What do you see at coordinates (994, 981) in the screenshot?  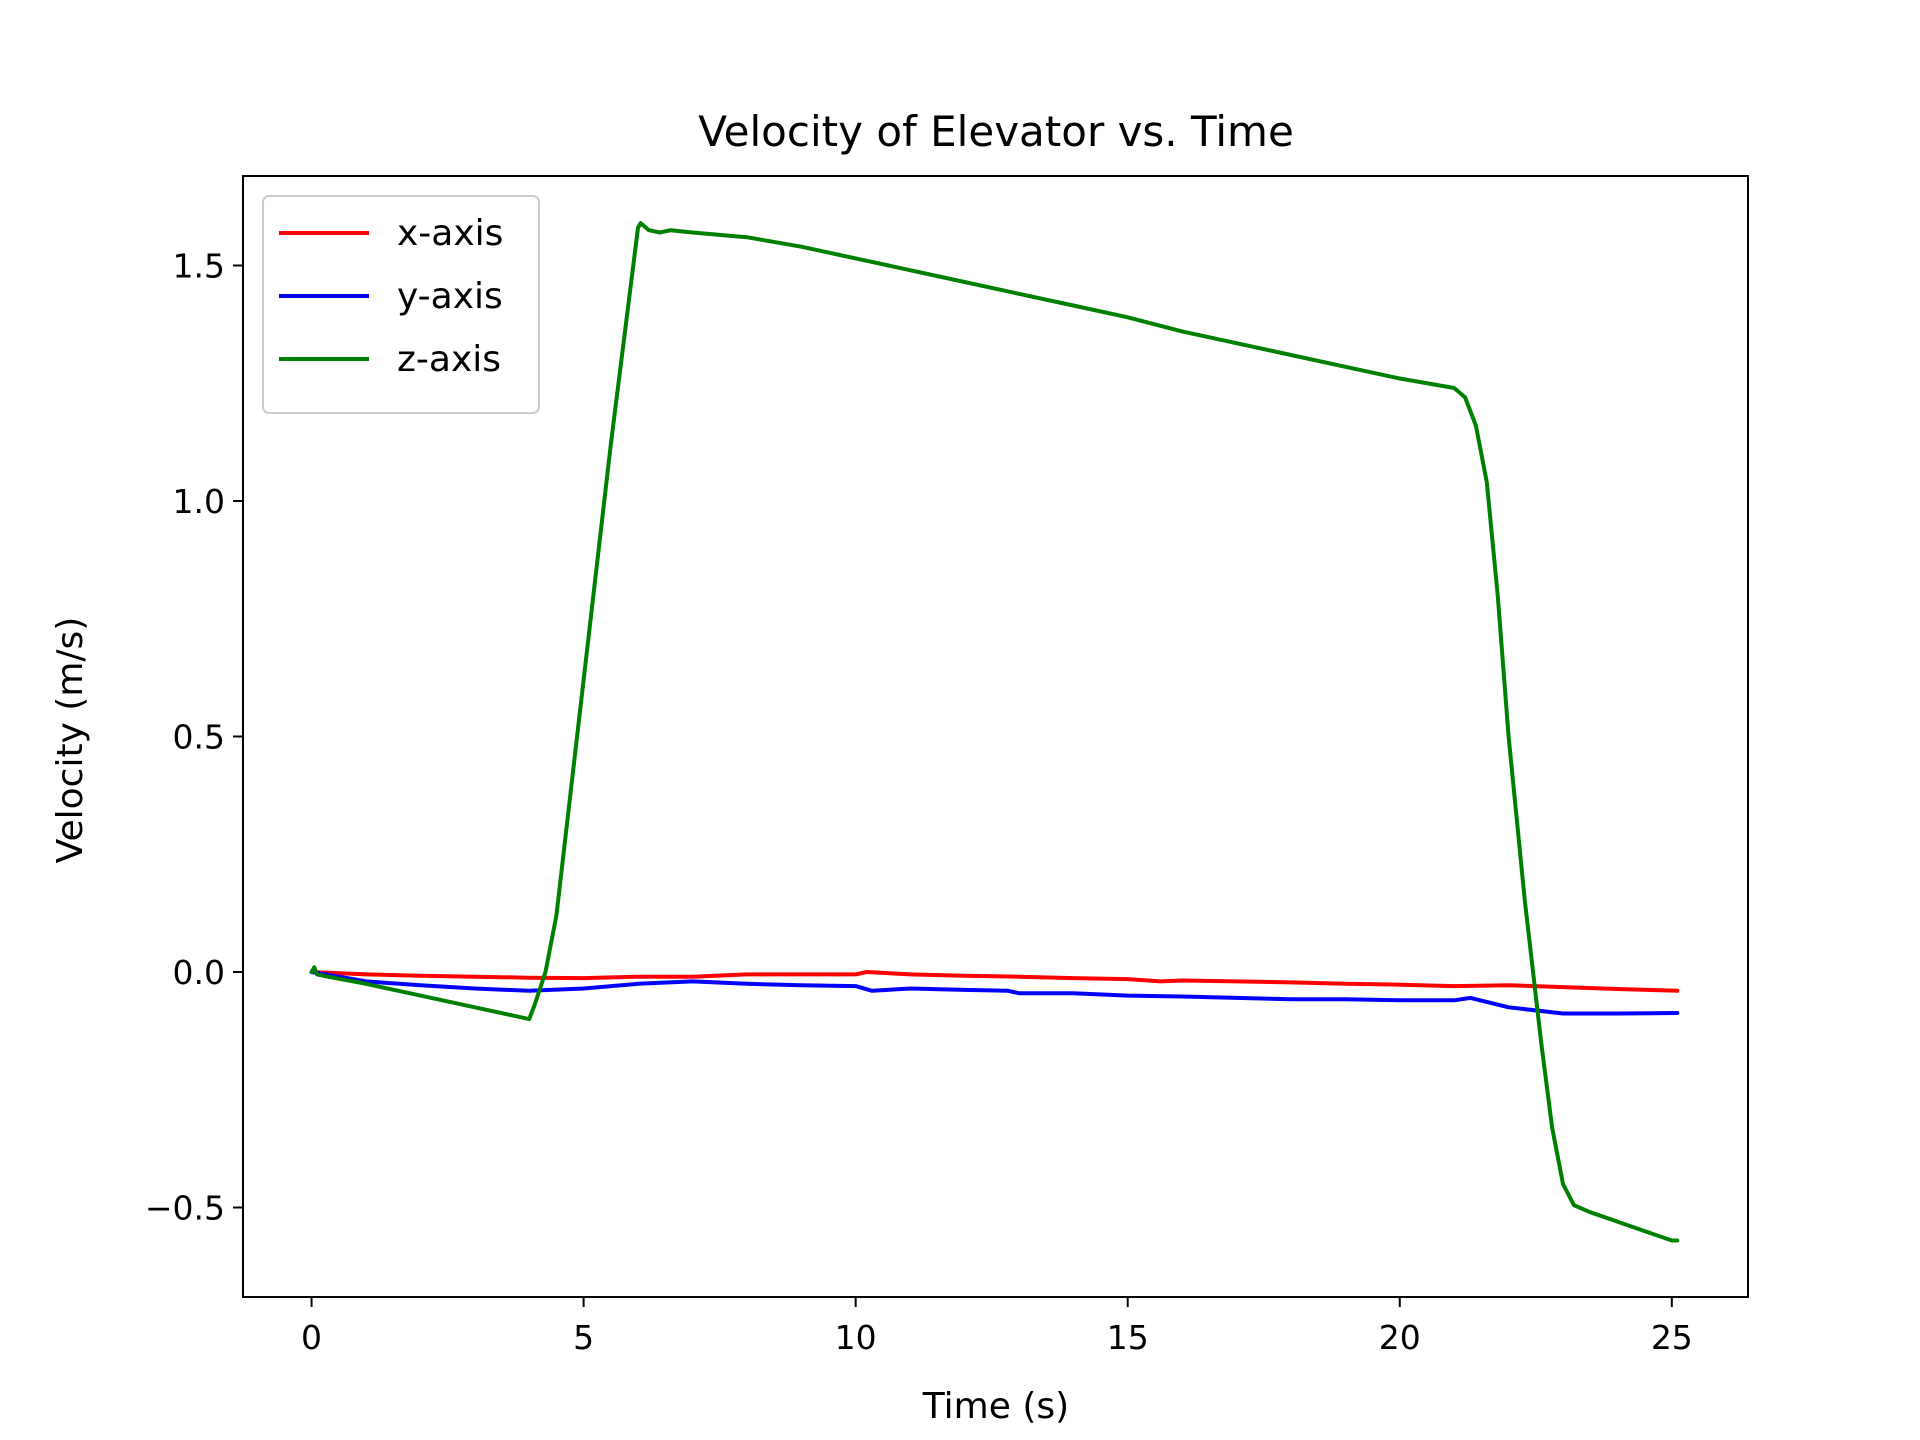 I see `series-line-x-axis` at bounding box center [994, 981].